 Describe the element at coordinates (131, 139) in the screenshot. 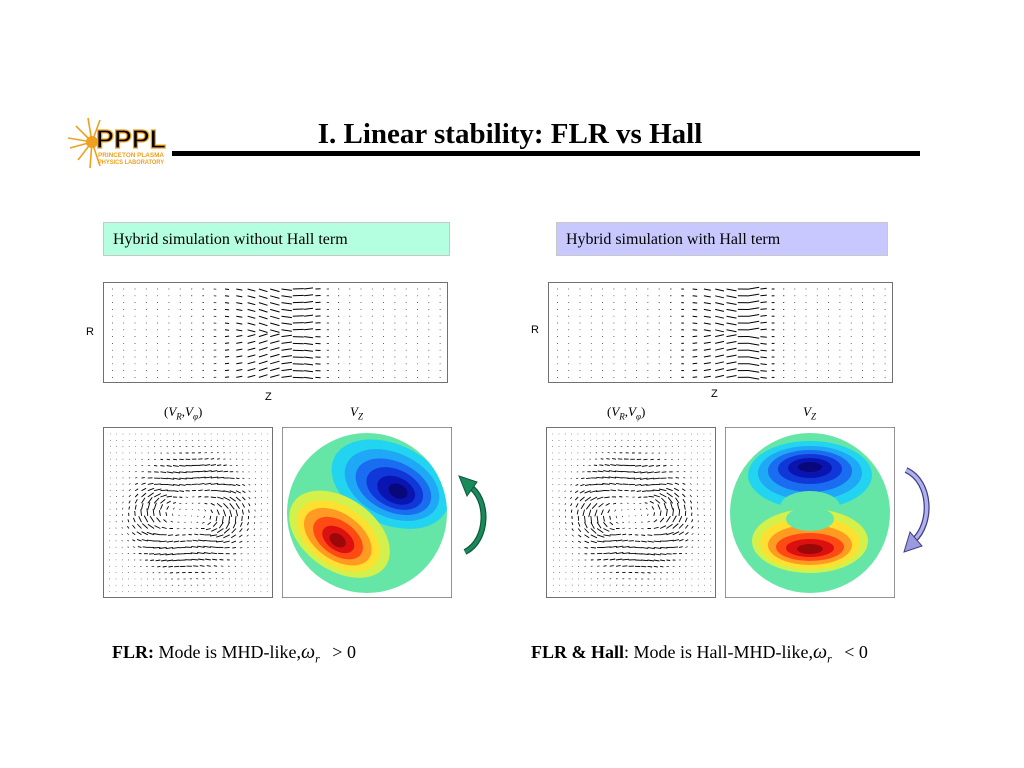

I see `logo-wordmark: PPPL` at that location.